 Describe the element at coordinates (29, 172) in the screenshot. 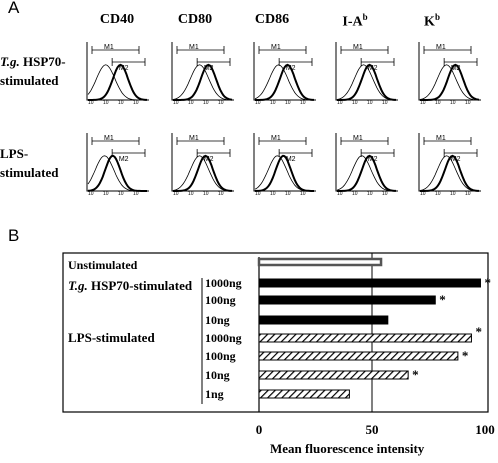

I see `row-label-lps-line2: stimulated` at that location.